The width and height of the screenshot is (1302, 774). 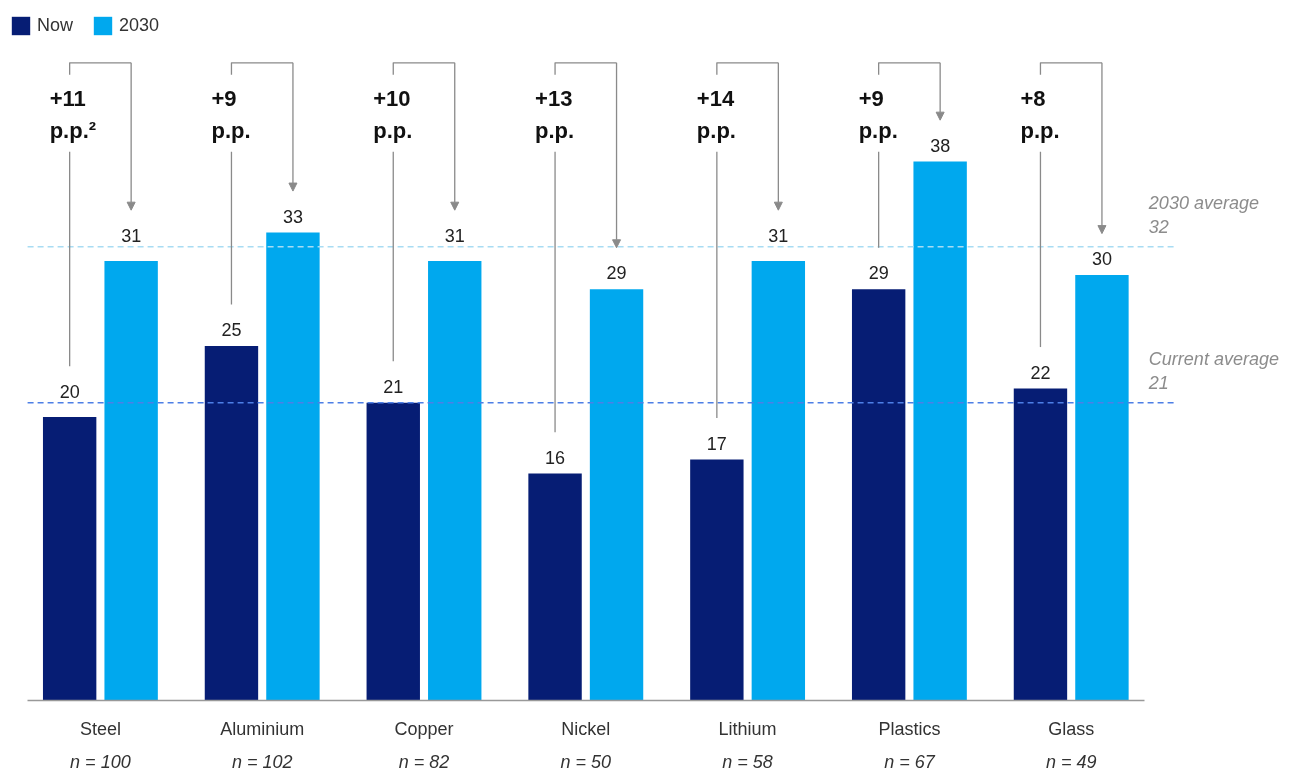 I want to click on category-label: Lithium n = 58, so click(x=747, y=745).